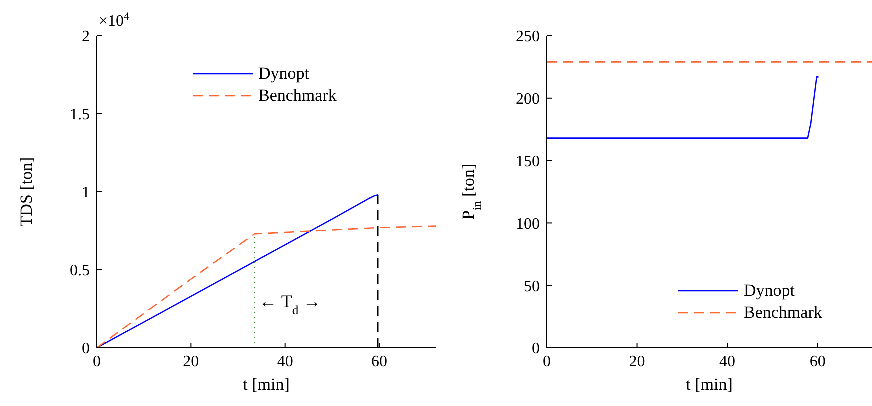 Image resolution: width=872 pixels, height=406 pixels. What do you see at coordinates (528, 37) in the screenshot?
I see `y-tick-label: 250` at bounding box center [528, 37].